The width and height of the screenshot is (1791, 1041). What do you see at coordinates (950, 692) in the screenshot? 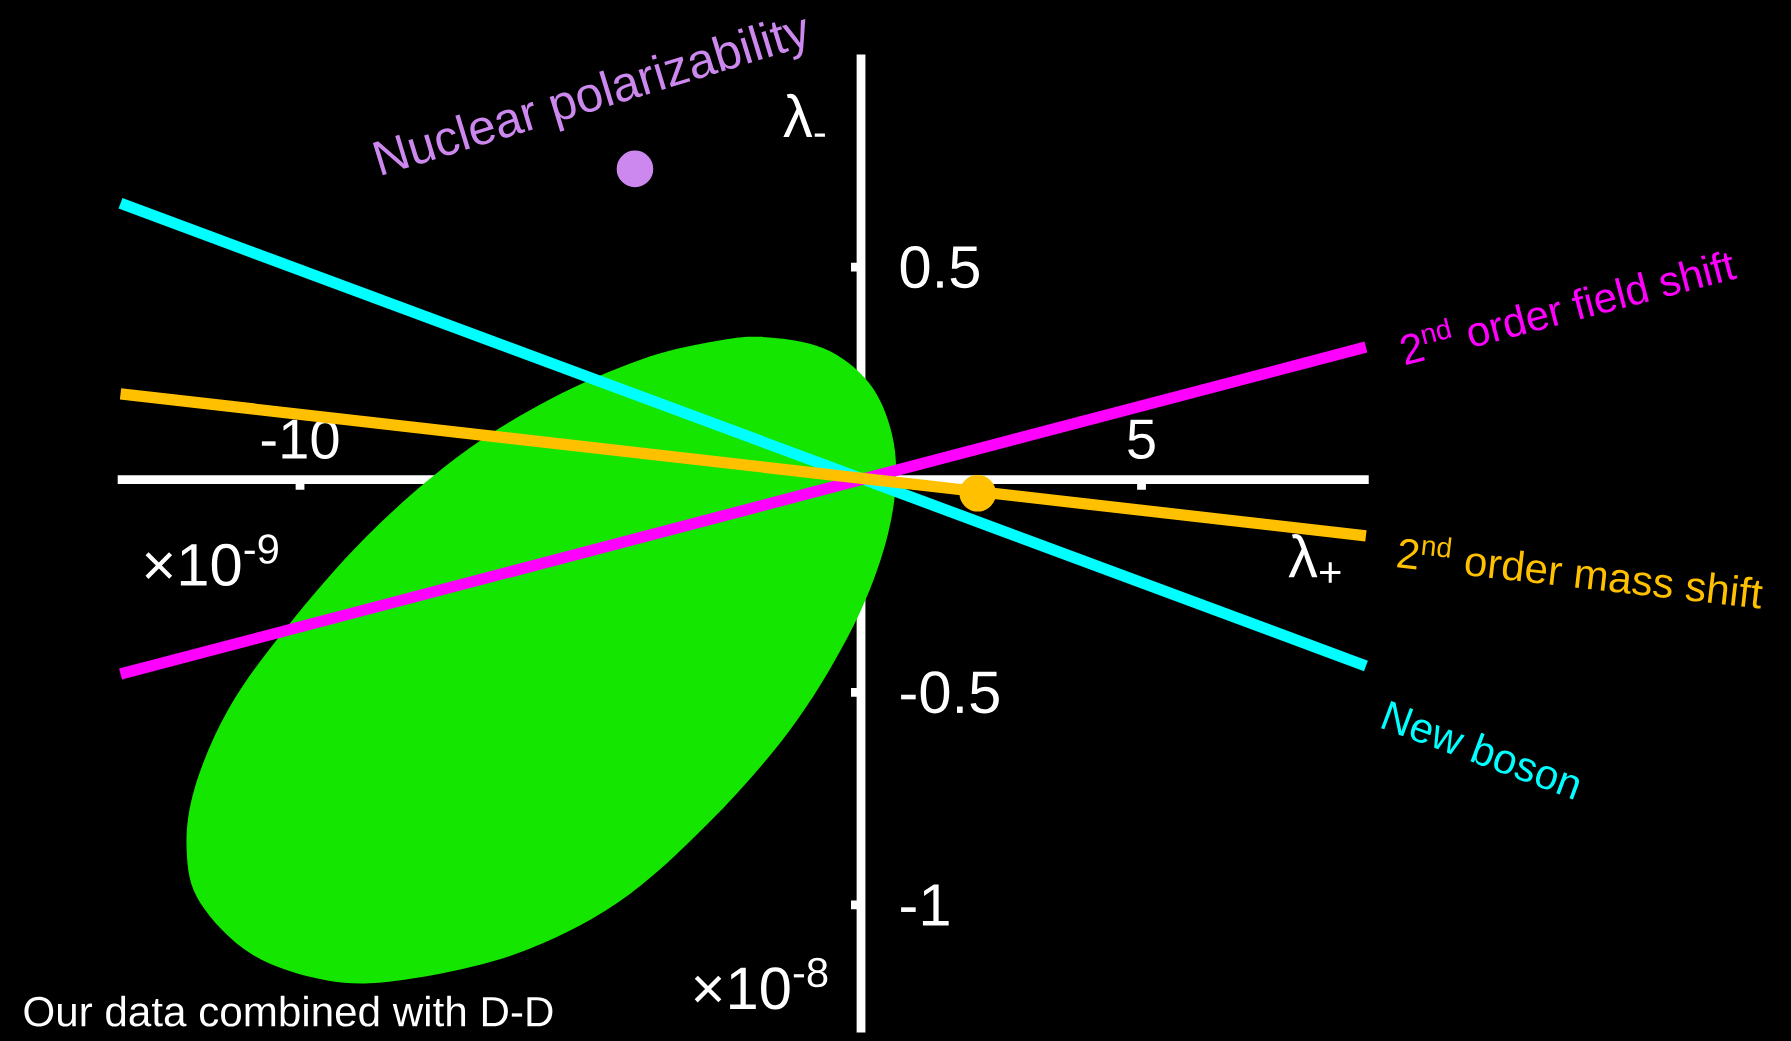
I see `y-tick-label: -0.5` at bounding box center [950, 692].